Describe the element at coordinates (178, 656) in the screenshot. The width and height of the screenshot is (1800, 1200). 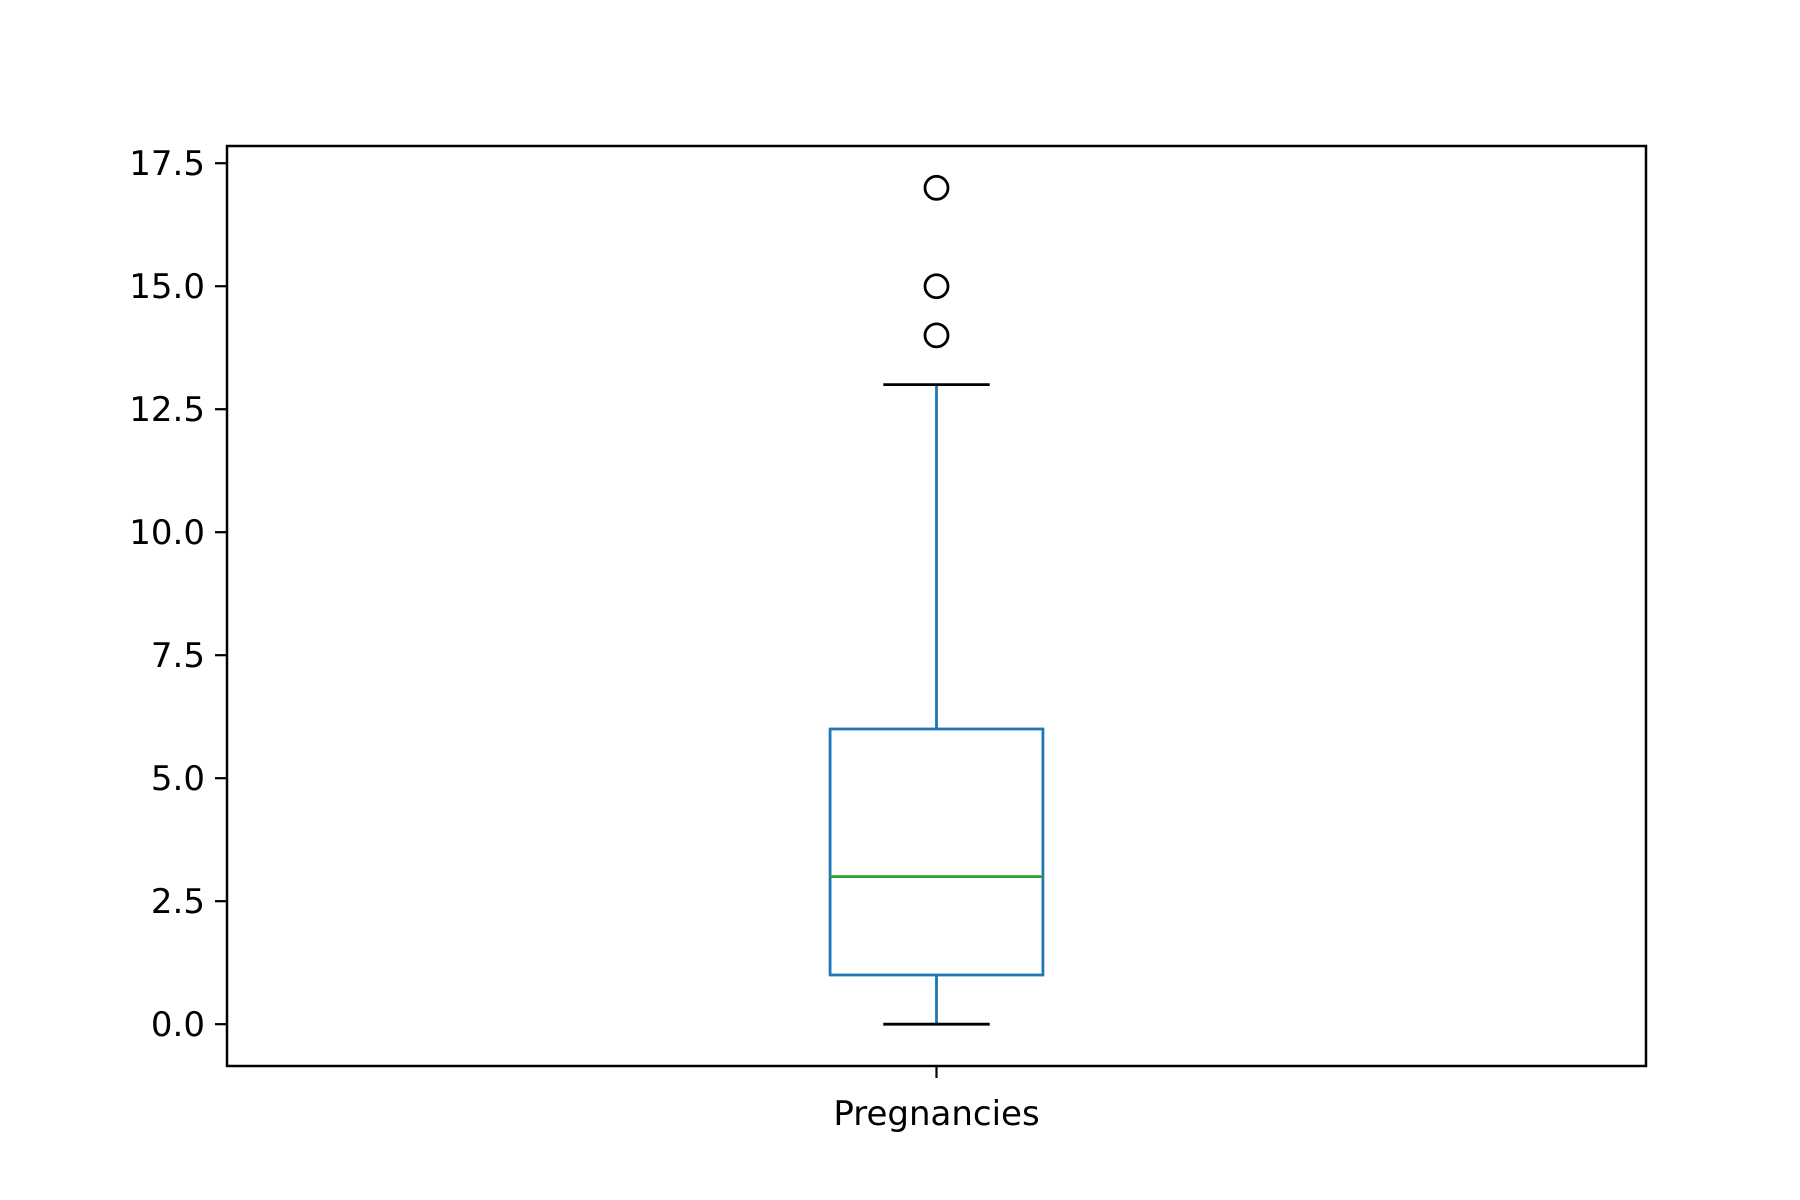
I see `y-tick-label: 7.5` at that location.